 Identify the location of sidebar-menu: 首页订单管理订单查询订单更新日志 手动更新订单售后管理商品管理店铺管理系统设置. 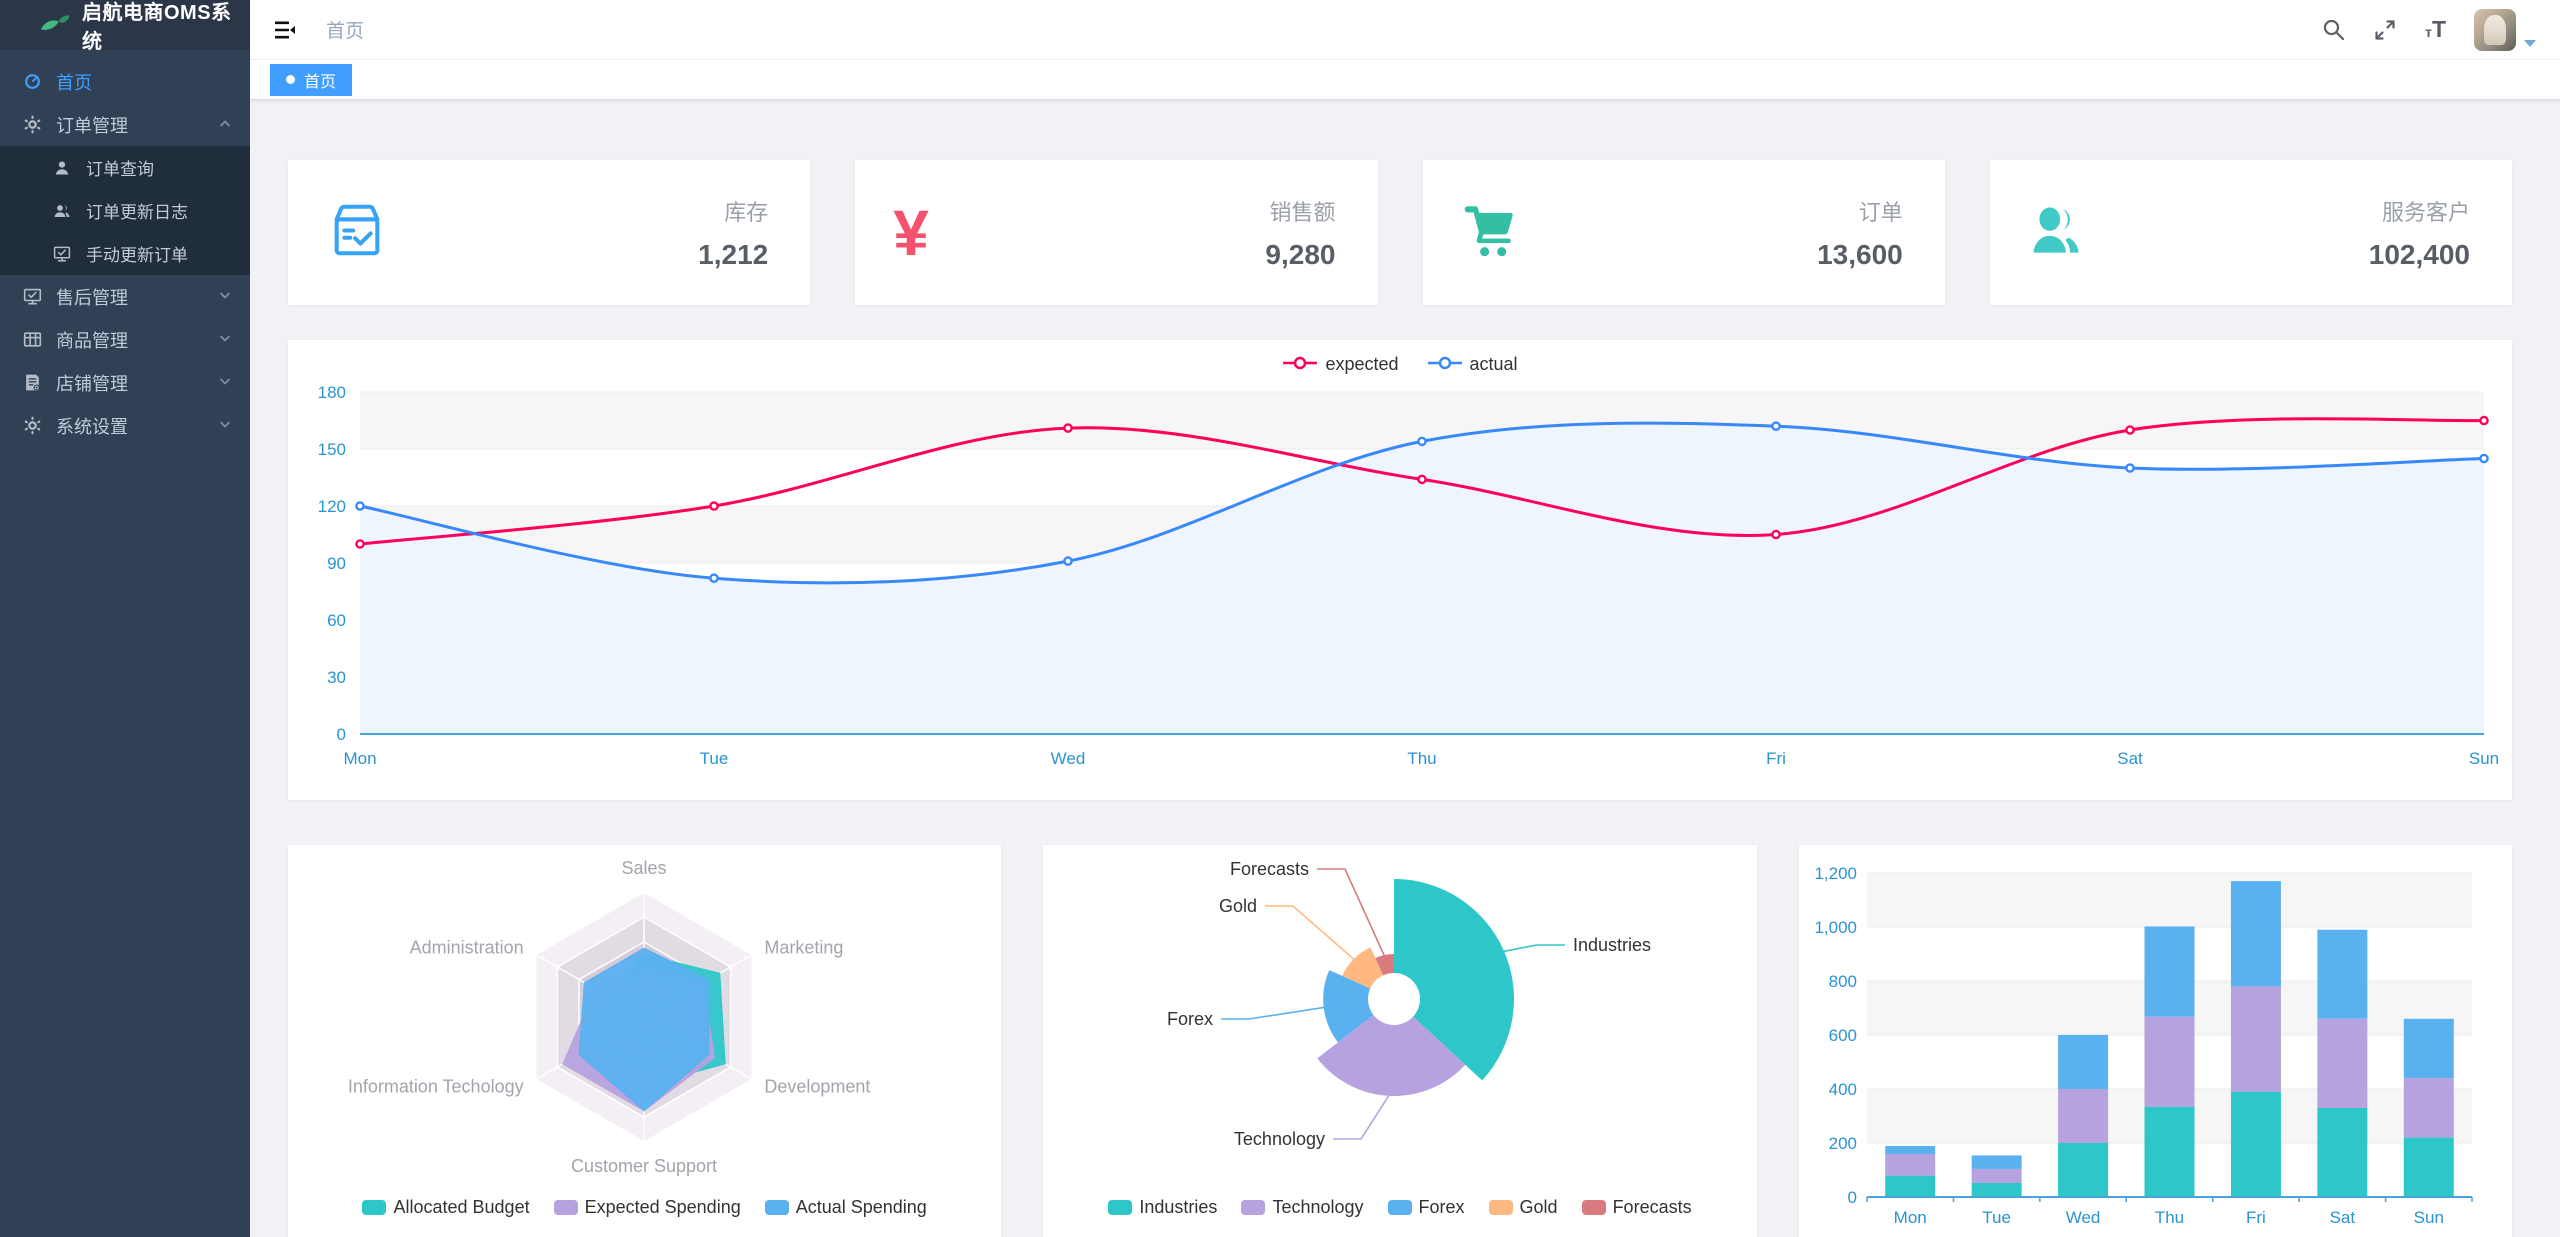
(125, 248).